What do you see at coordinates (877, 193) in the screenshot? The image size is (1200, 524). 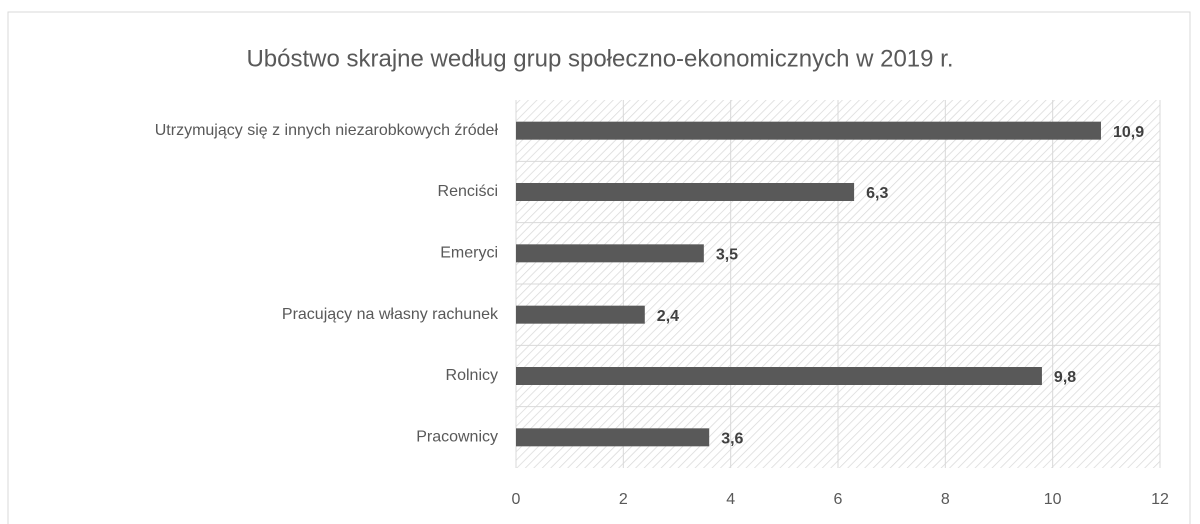 I see `data-label: 6,3` at bounding box center [877, 193].